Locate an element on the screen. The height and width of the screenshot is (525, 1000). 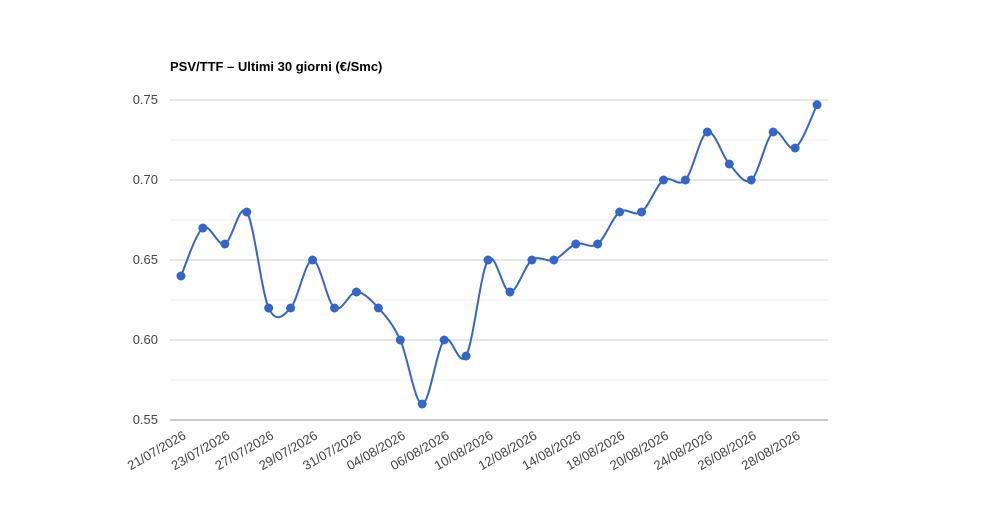
y-tick-label: 0.75 is located at coordinates (145, 99).